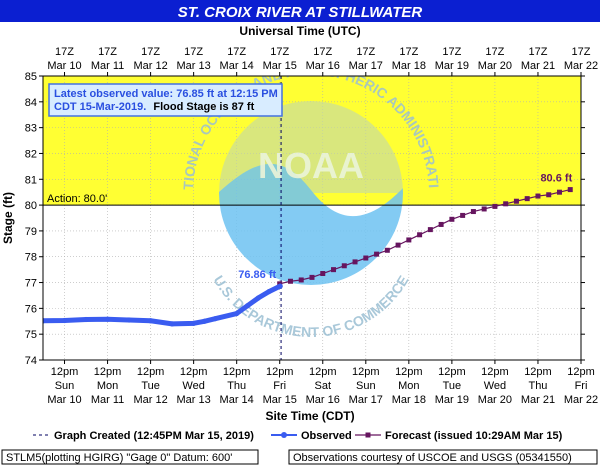 This screenshot has height=465, width=600. What do you see at coordinates (452, 400) in the screenshot?
I see `bottom-tick-label: Mar 19` at bounding box center [452, 400].